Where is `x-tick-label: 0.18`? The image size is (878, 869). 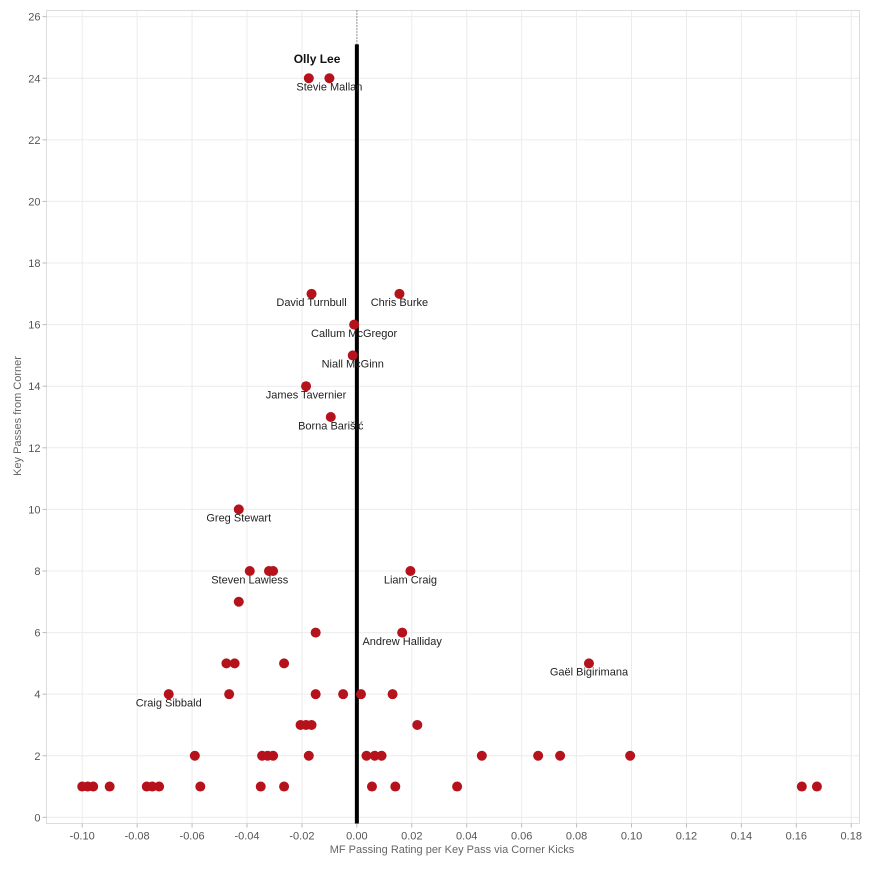 x-tick-label: 0.18 is located at coordinates (851, 837).